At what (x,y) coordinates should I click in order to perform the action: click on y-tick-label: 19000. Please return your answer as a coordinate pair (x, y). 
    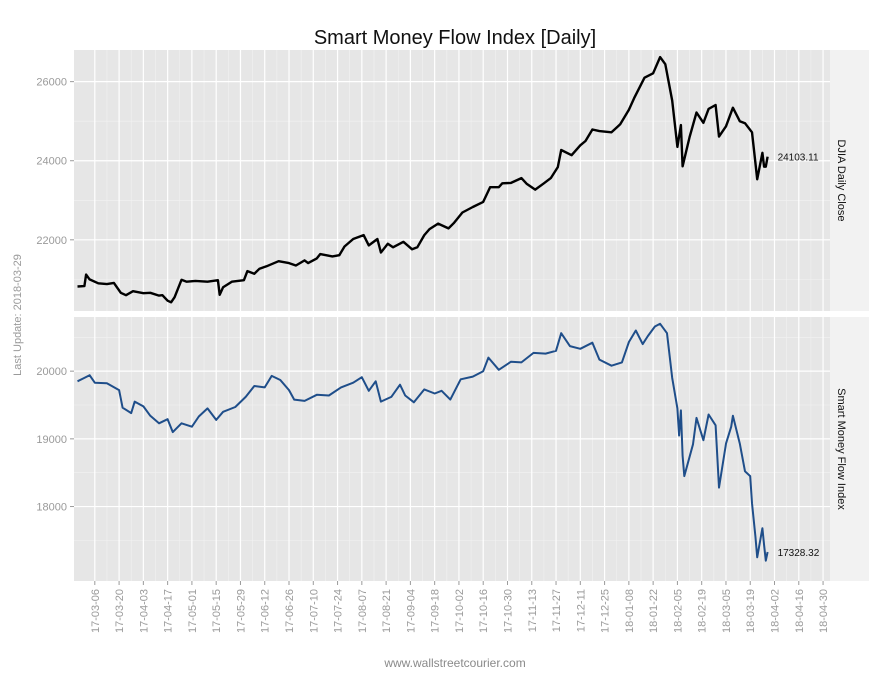
    Looking at the image, I should click on (51, 440).